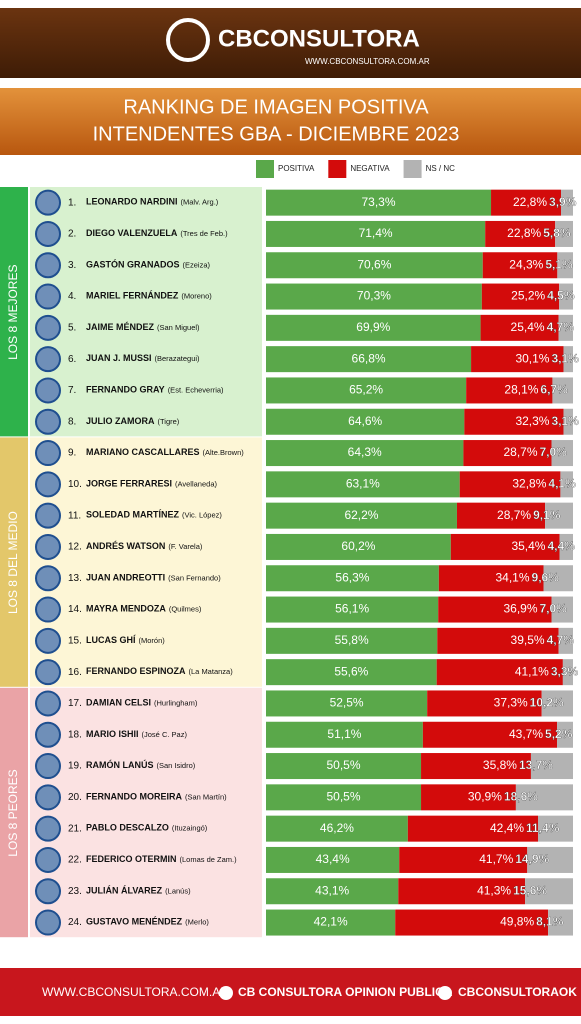 The width and height of the screenshot is (581, 1024). I want to click on group-label: LOS 8 PEORES, so click(13, 812).